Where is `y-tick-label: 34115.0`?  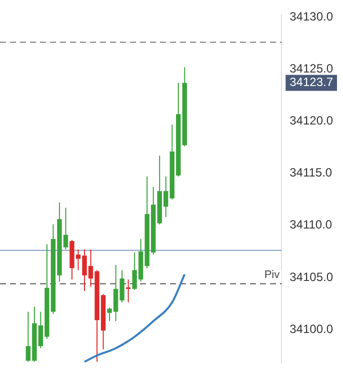 y-tick-label: 34115.0 is located at coordinates (311, 173).